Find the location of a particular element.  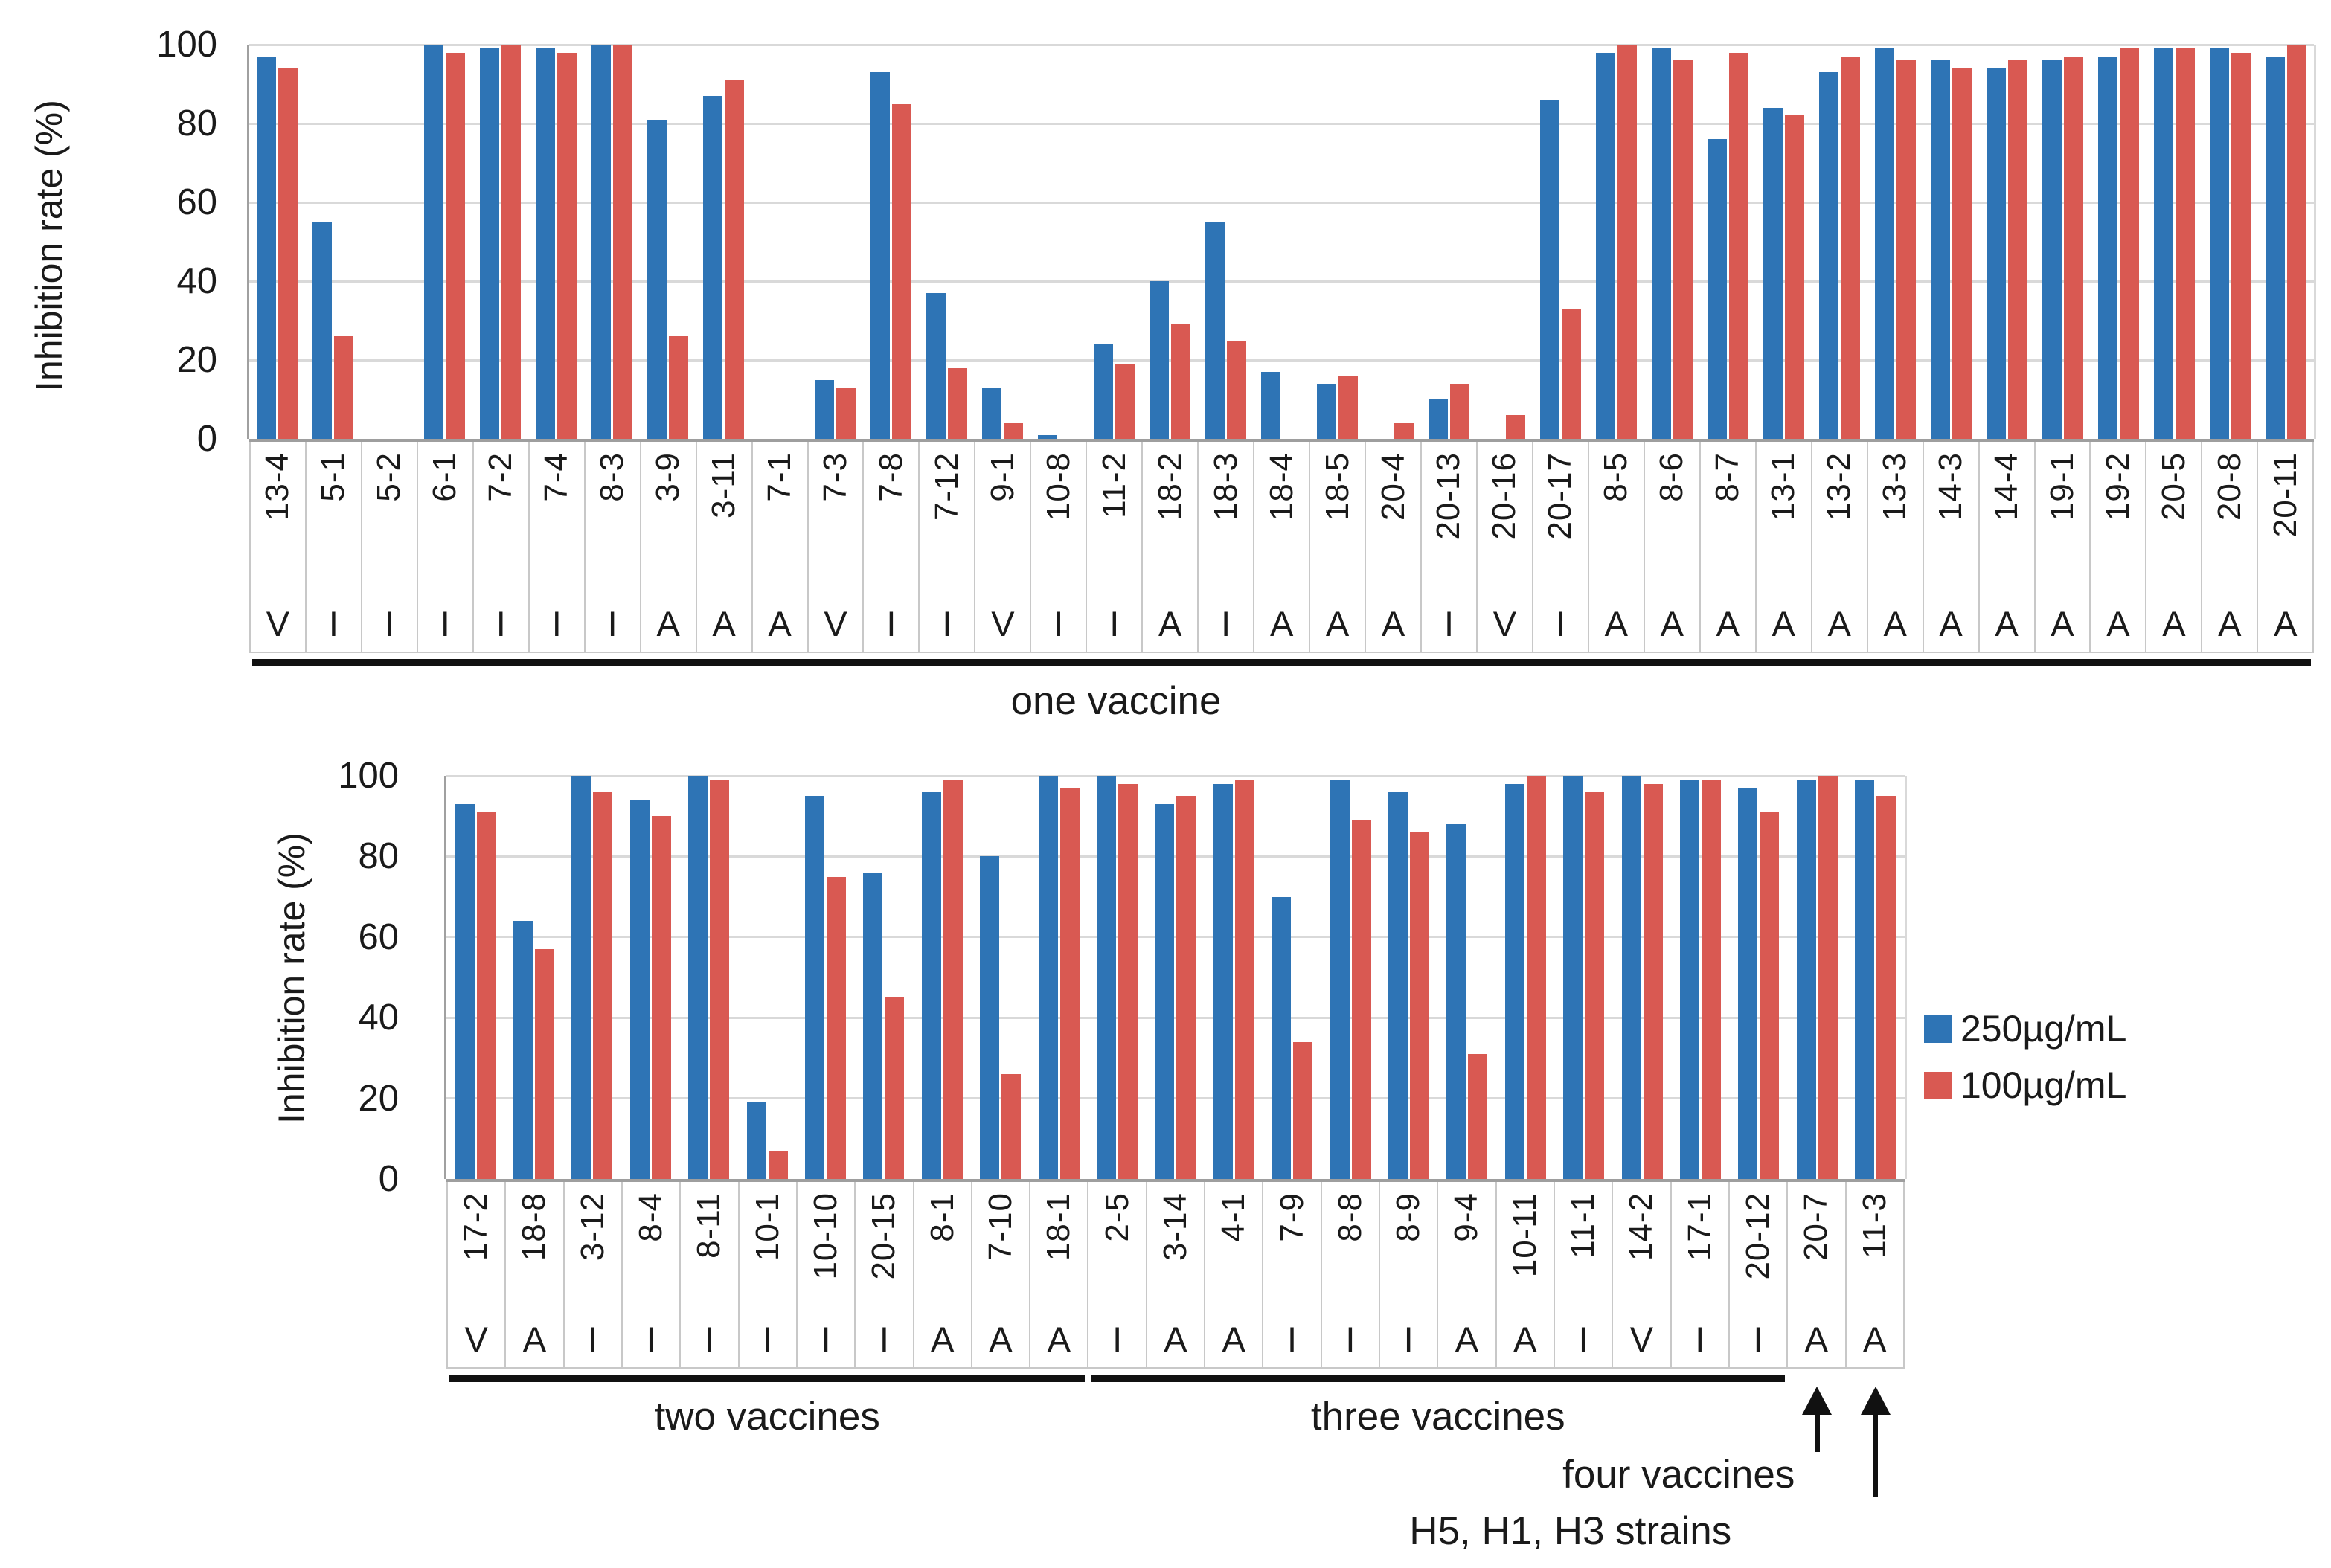

category-cell: 17-2 V is located at coordinates (477, 1274).